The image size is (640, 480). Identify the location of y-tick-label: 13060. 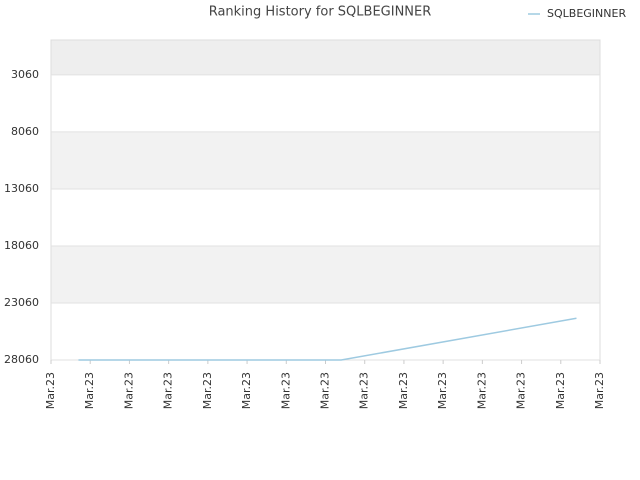
(21, 188).